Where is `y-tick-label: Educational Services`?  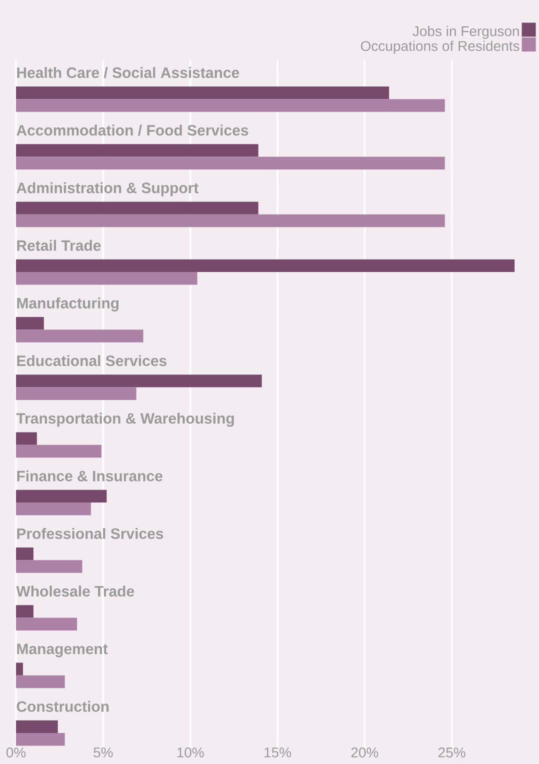 y-tick-label: Educational Services is located at coordinates (91, 360).